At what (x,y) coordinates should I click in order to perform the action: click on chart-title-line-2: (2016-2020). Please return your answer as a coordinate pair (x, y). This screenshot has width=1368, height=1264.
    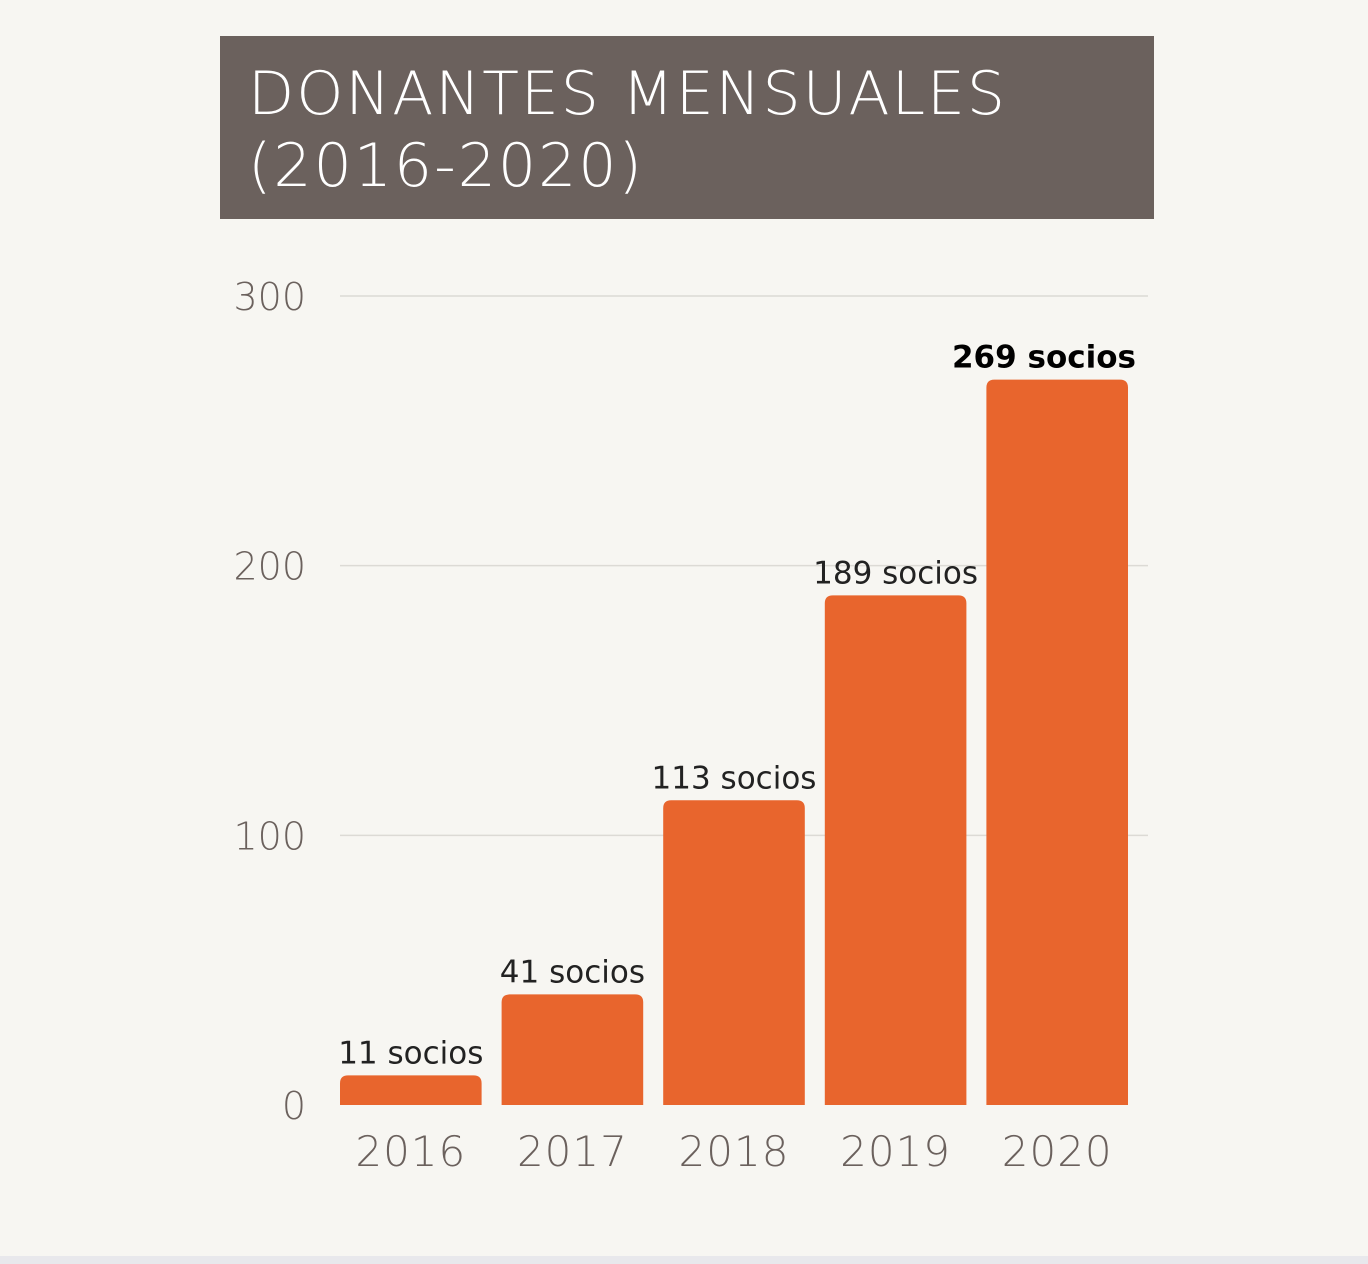
    Looking at the image, I should click on (446, 166).